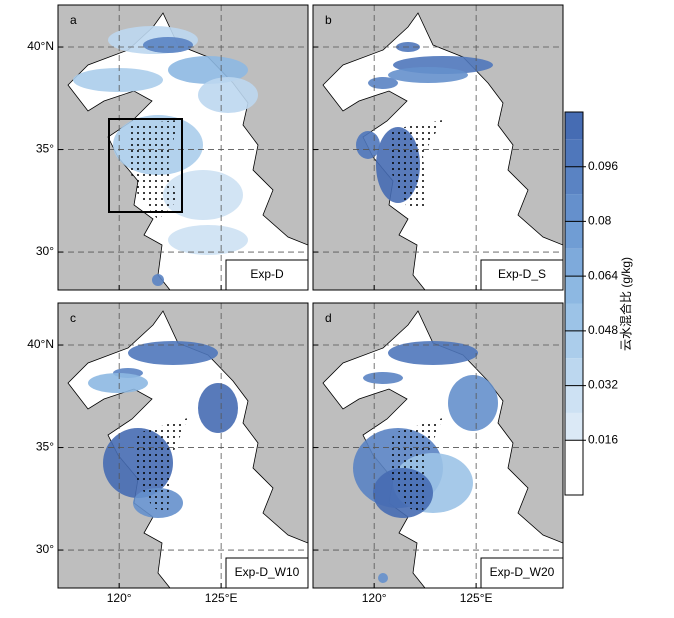  Describe the element at coordinates (328, 20) in the screenshot. I see `panel-letter: b` at that location.